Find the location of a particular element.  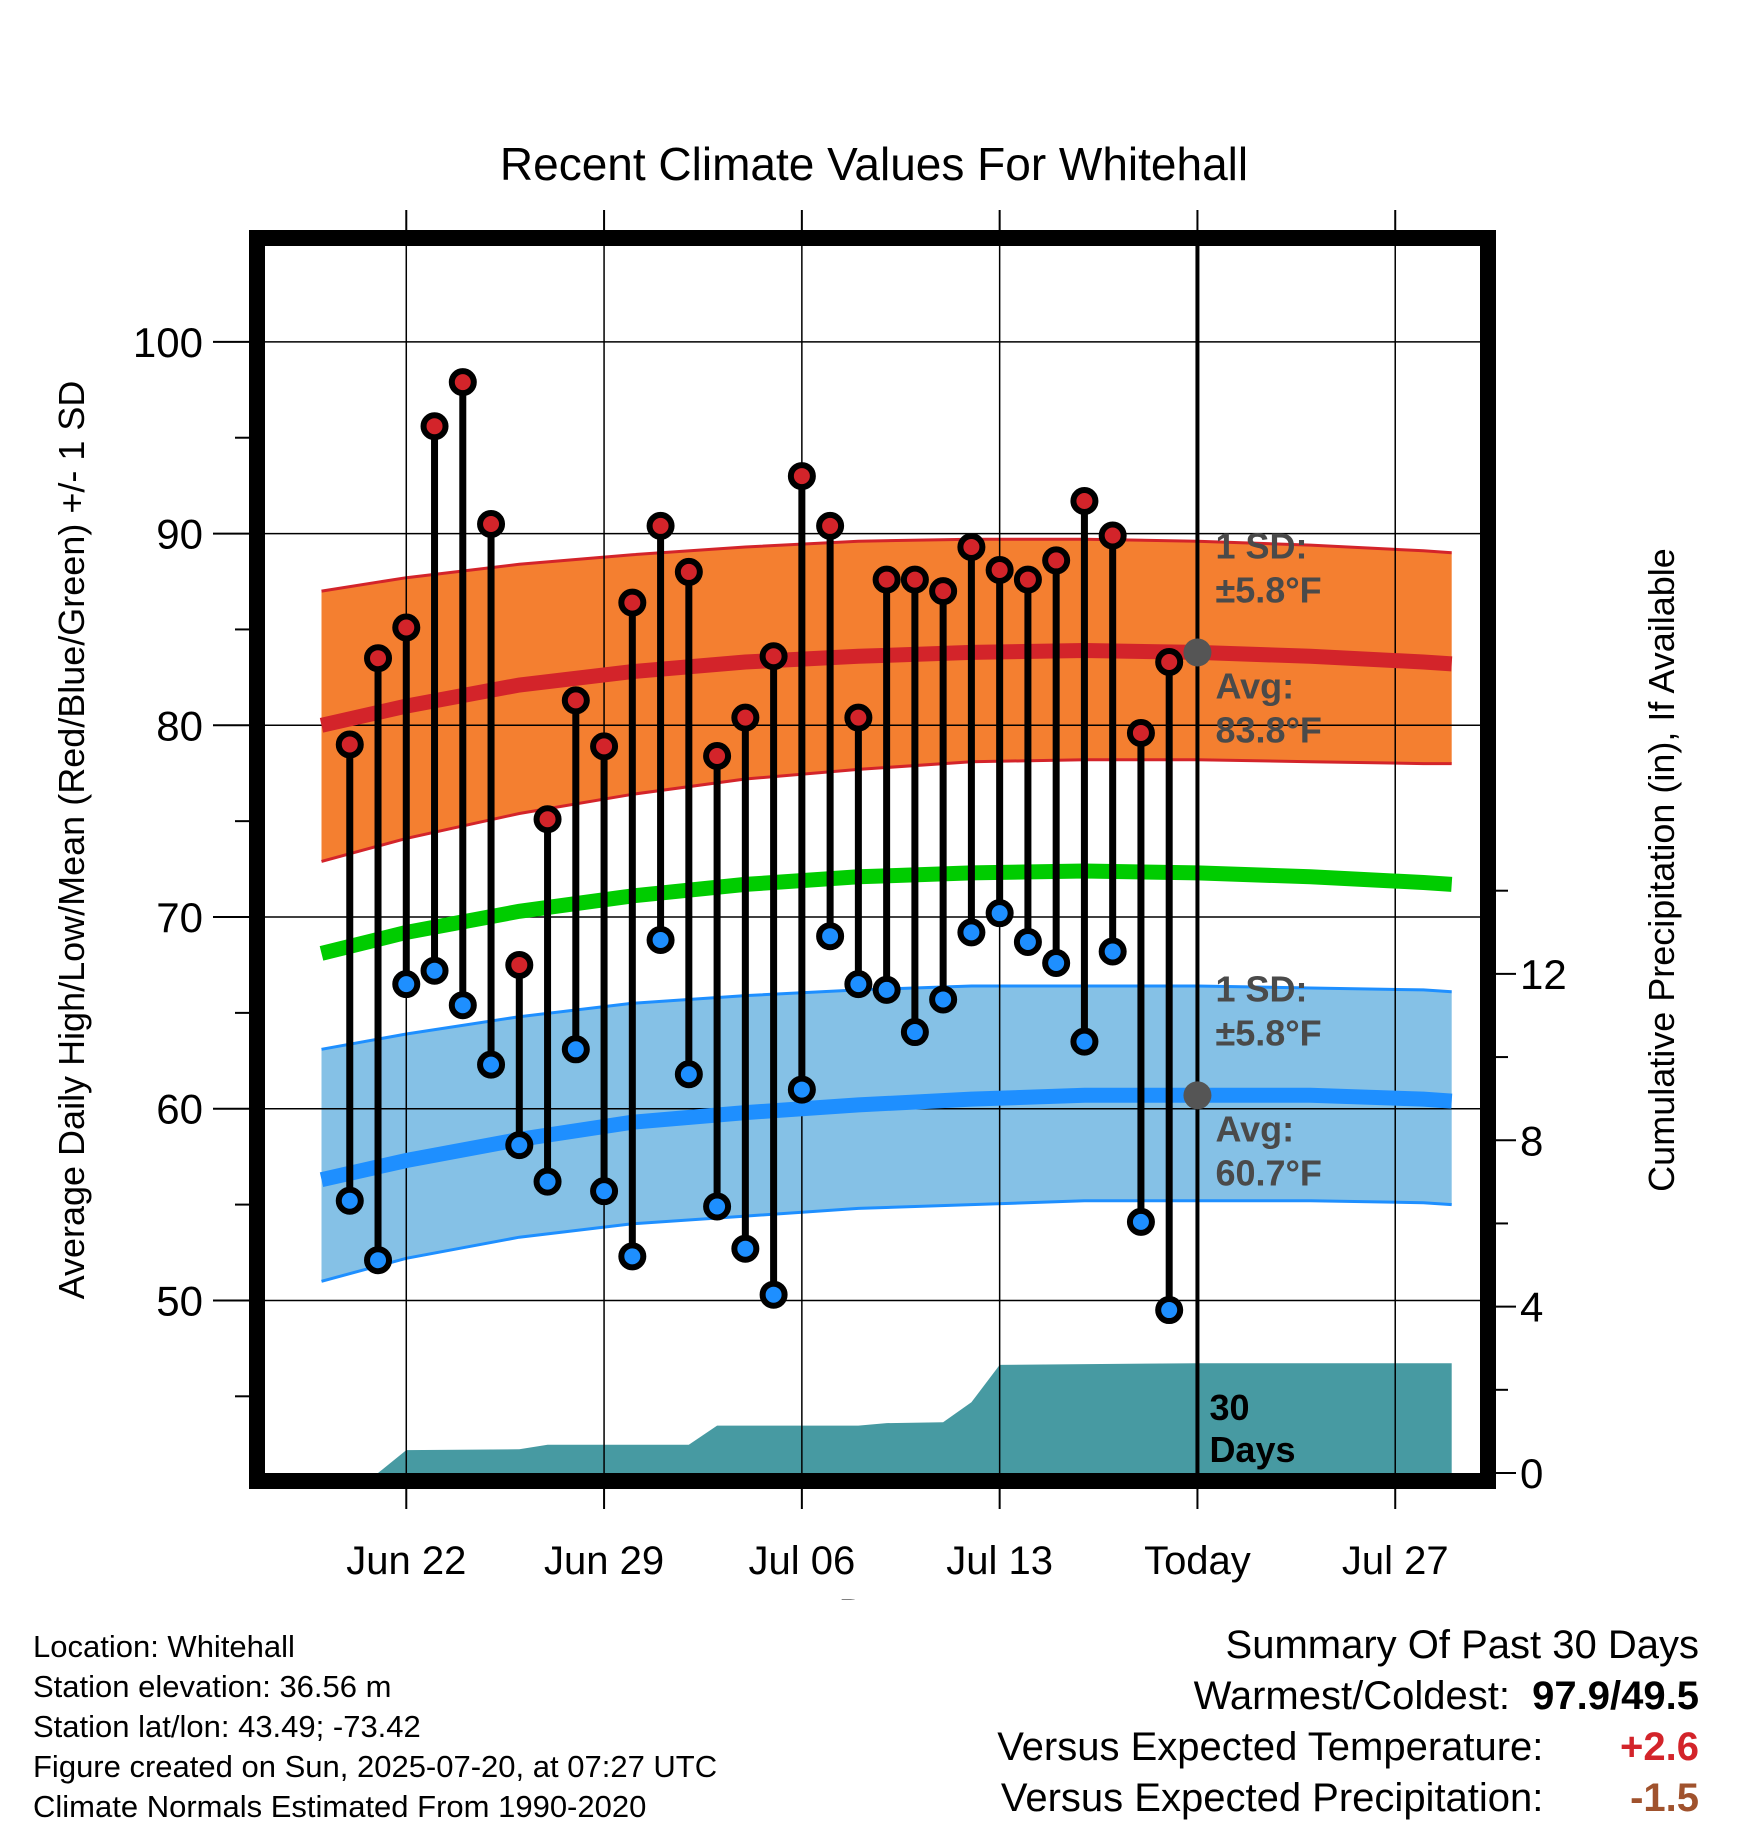

y2-tick-label: 0 is located at coordinates (1531, 1473).